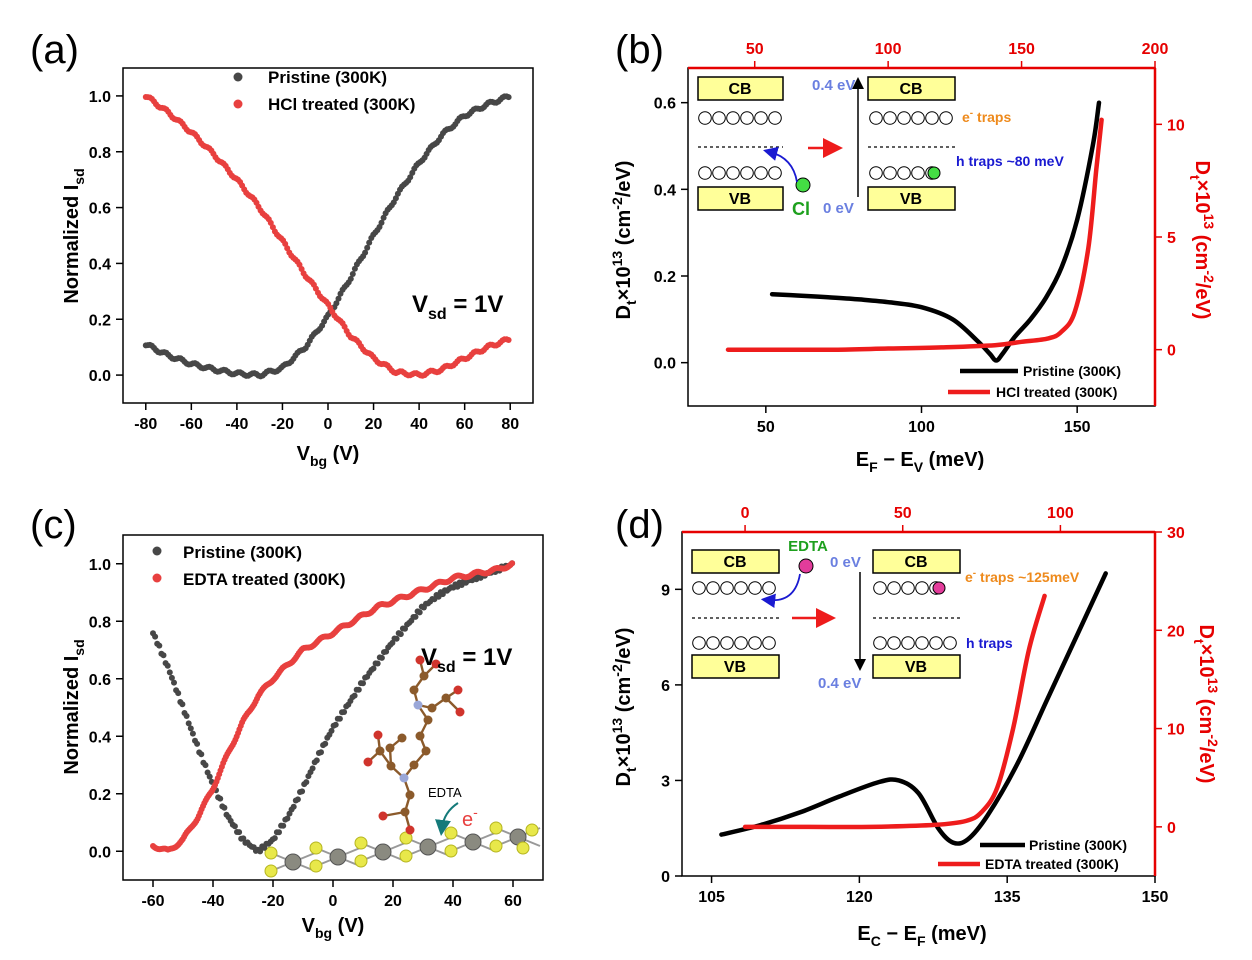 This screenshot has width=1252, height=960. What do you see at coordinates (72, 244) in the screenshot?
I see `ylabel-main-a: Normalized I` at bounding box center [72, 244].